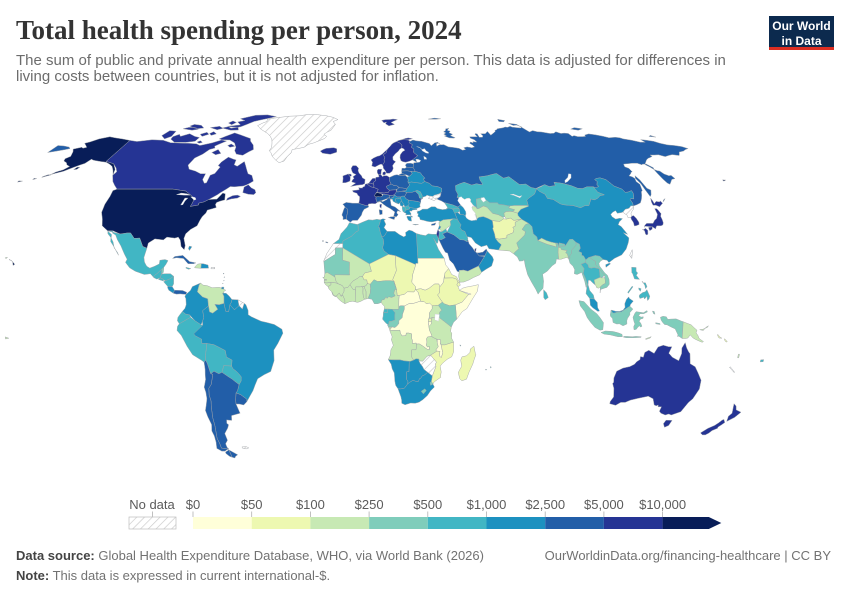 This screenshot has height=600, width=850. What do you see at coordinates (487, 504) in the screenshot?
I see `svg-text: $1,000` at bounding box center [487, 504].